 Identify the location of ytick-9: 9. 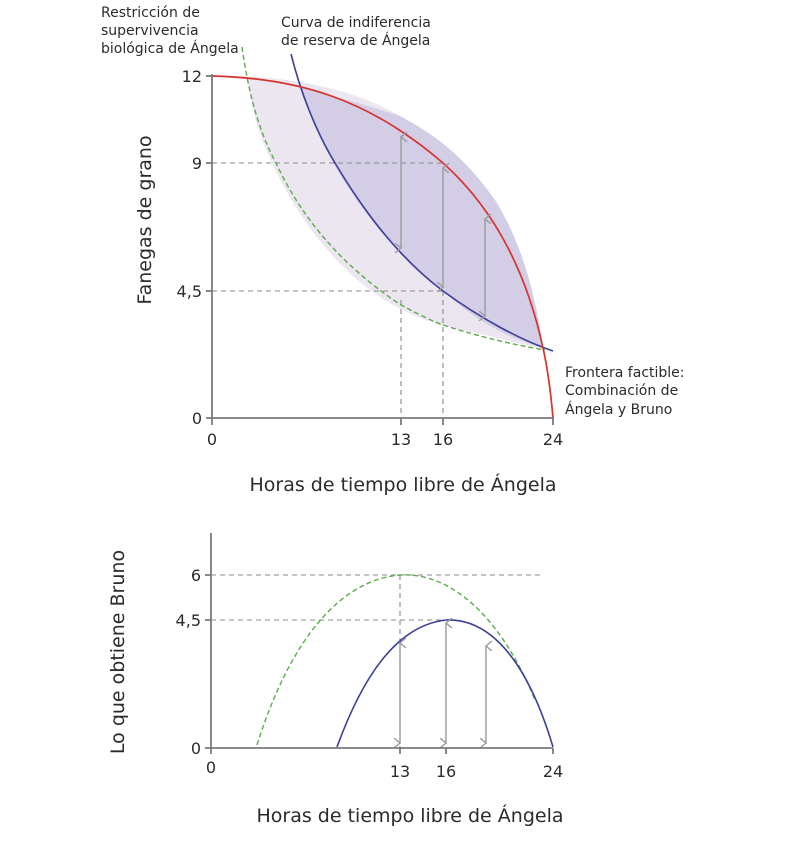
(197, 163).